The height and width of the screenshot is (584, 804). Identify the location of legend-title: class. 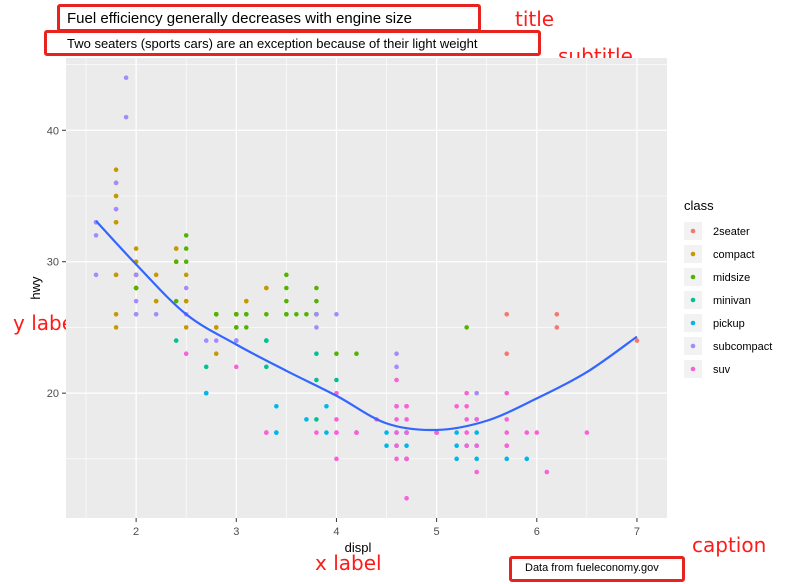
(699, 205).